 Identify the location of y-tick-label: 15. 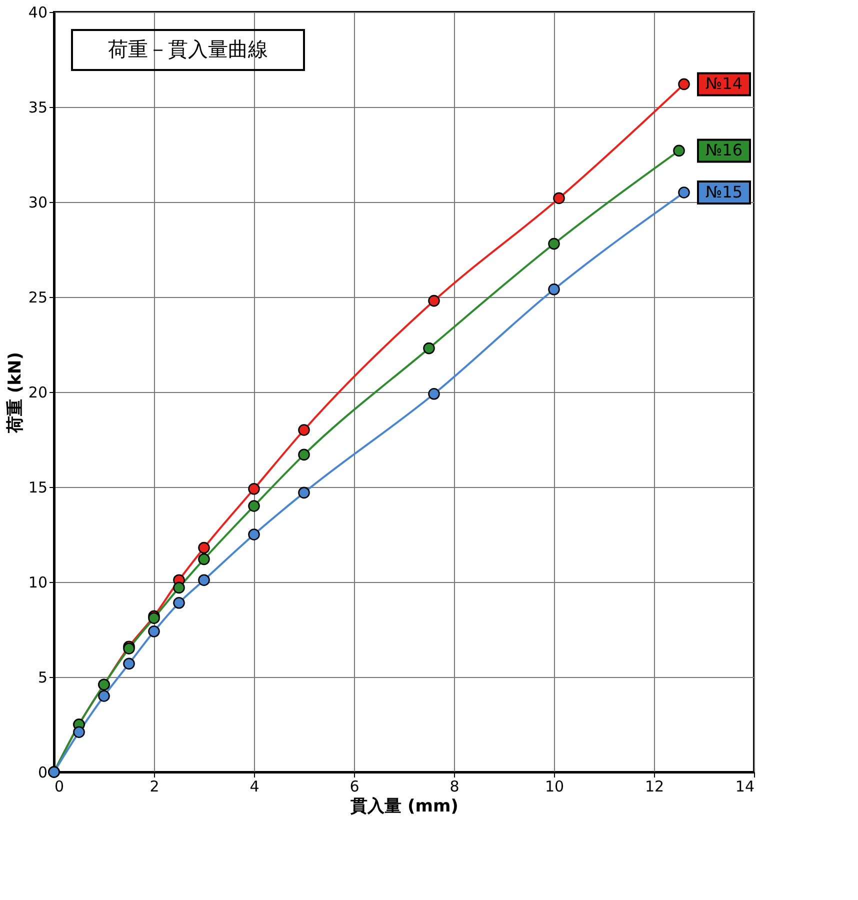
(38, 487).